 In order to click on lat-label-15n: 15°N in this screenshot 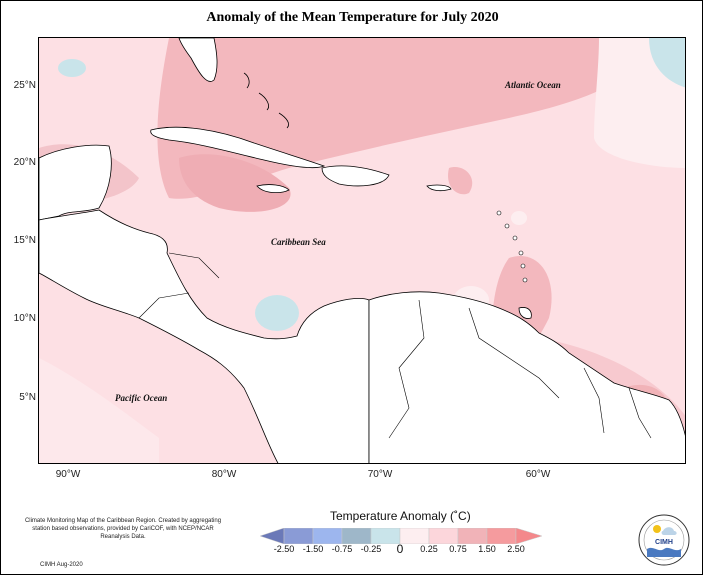, I will do `click(24, 240)`.